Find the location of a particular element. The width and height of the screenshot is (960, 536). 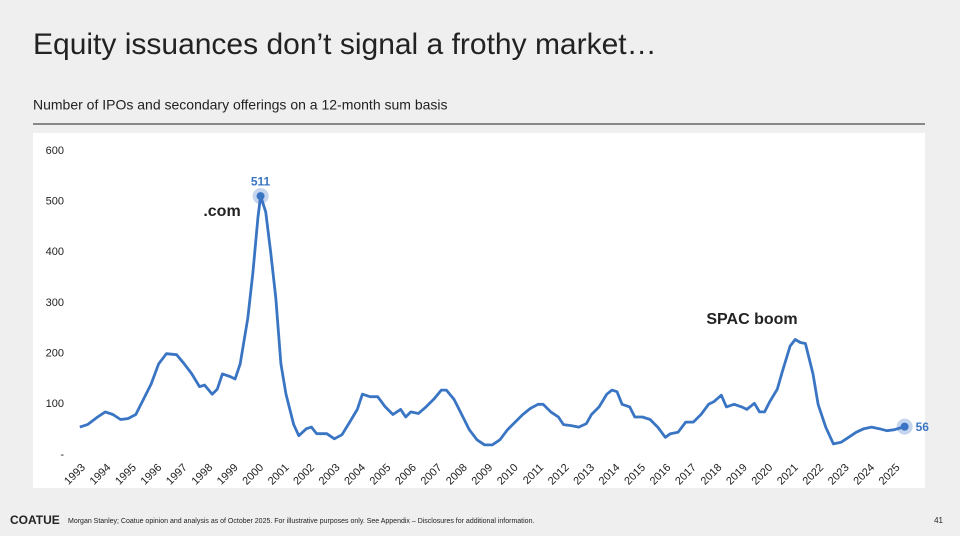

page-number: 41 is located at coordinates (938, 520).